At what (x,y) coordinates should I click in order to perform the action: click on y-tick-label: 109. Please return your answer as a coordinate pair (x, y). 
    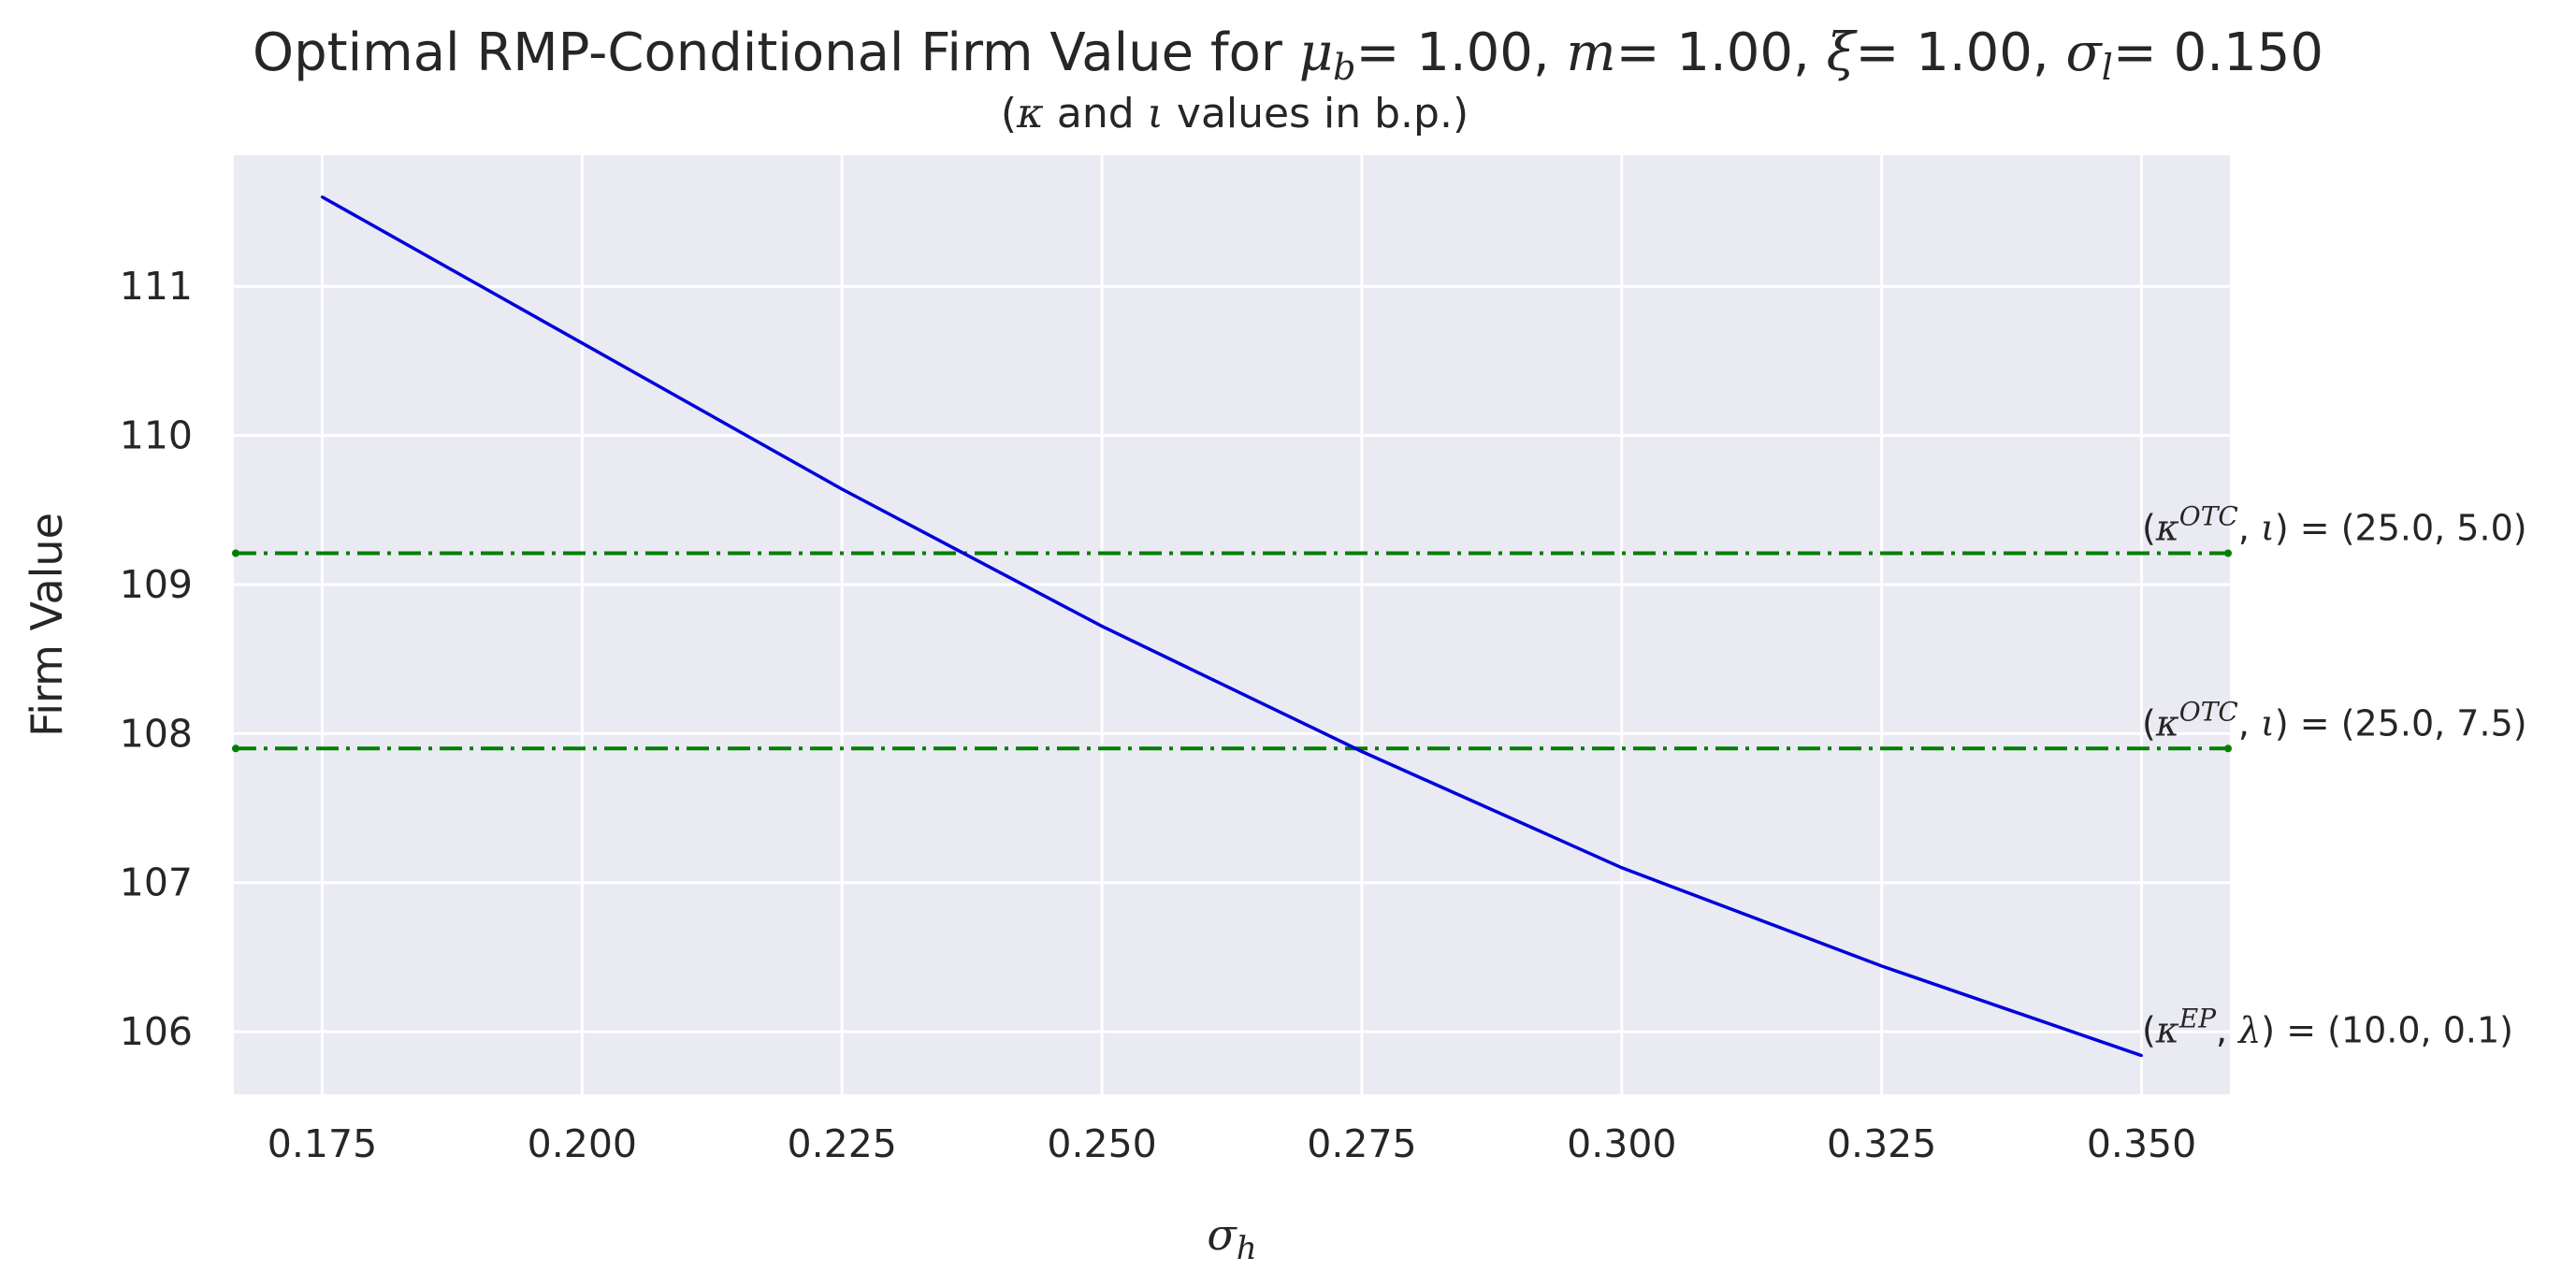
    Looking at the image, I should click on (156, 584).